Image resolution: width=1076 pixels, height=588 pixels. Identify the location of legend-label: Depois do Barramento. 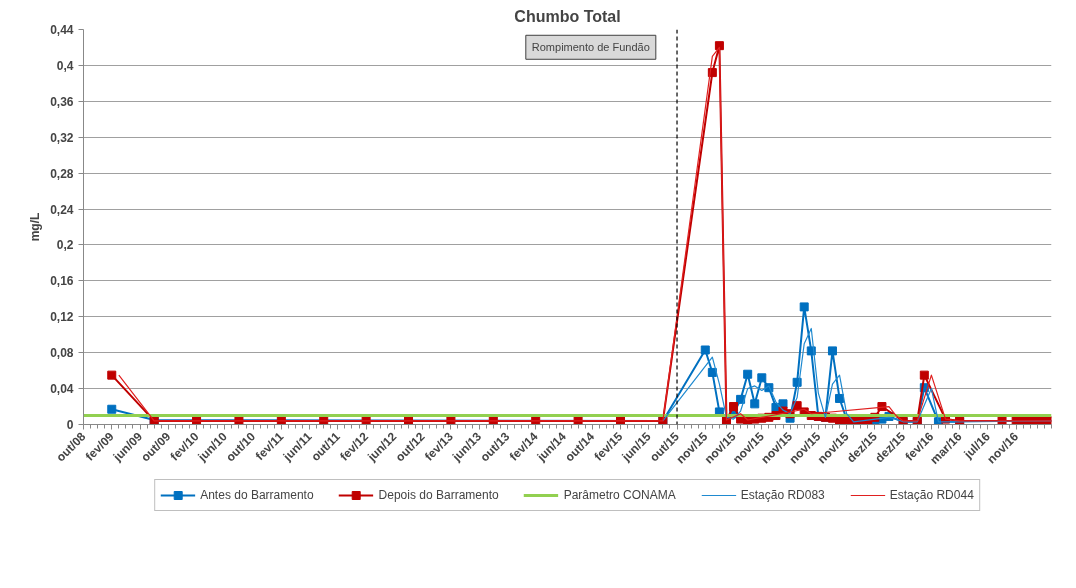
(438, 495).